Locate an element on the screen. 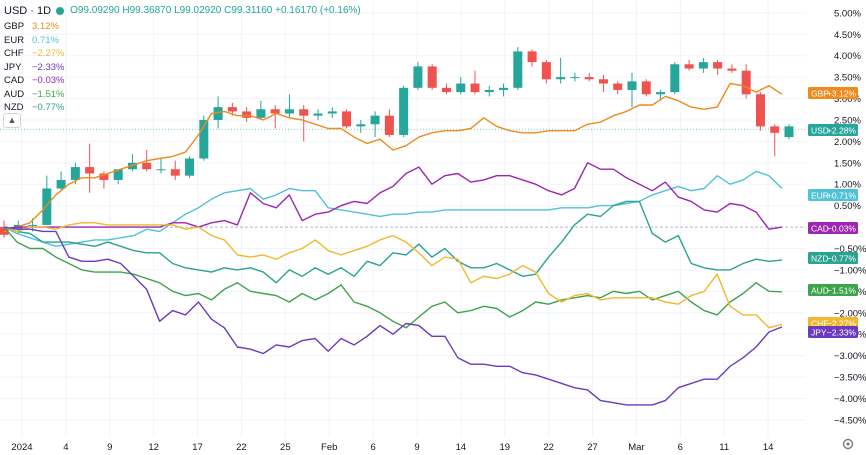 The image size is (866, 455). end-label-value: −2.27% is located at coordinates (842, 324).